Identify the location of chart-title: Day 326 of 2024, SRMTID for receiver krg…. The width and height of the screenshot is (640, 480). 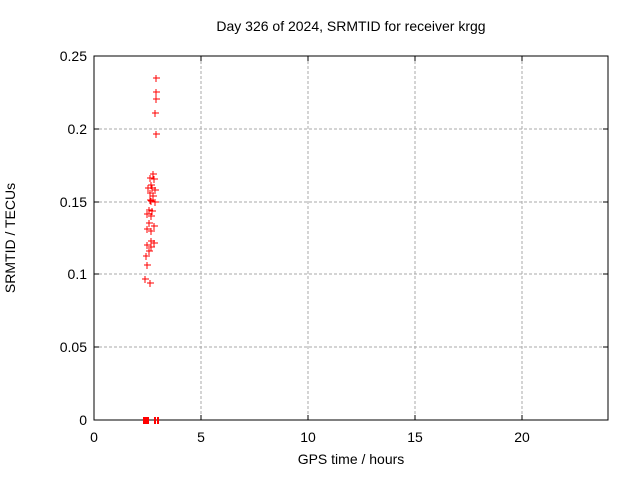
(350, 26).